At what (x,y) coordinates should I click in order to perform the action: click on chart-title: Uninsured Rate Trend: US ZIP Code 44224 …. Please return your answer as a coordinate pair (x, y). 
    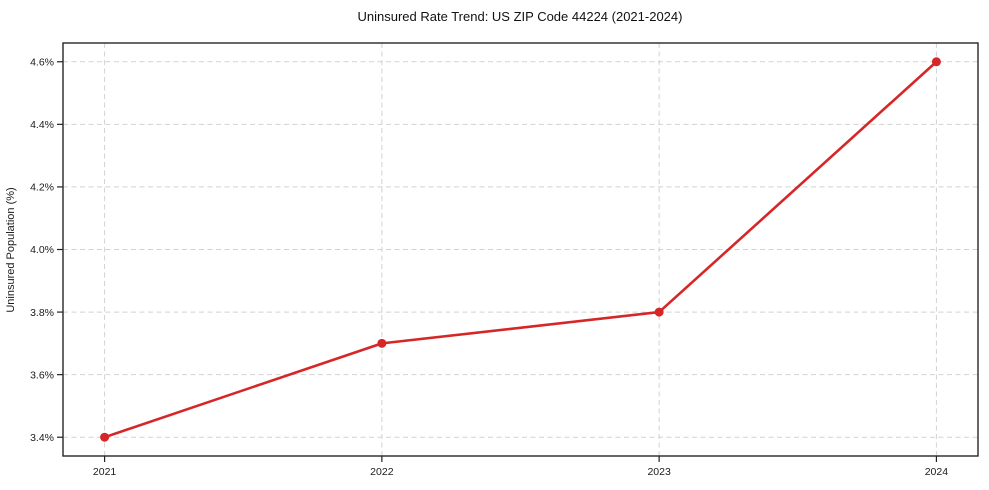
    Looking at the image, I should click on (520, 16).